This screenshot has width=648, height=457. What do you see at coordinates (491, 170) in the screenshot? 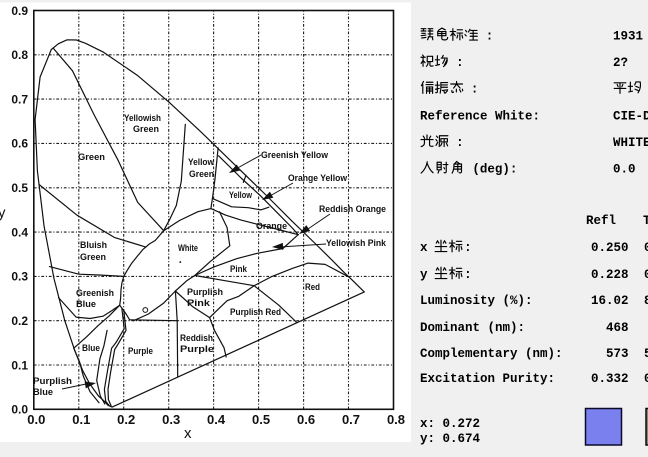
I see `svg-text: (deg):` at bounding box center [491, 170].